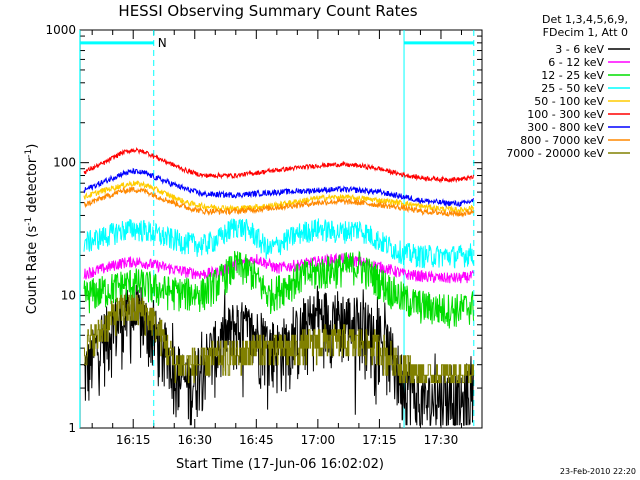 The height and width of the screenshot is (480, 640). I want to click on y-label-part3: ), so click(32, 146).